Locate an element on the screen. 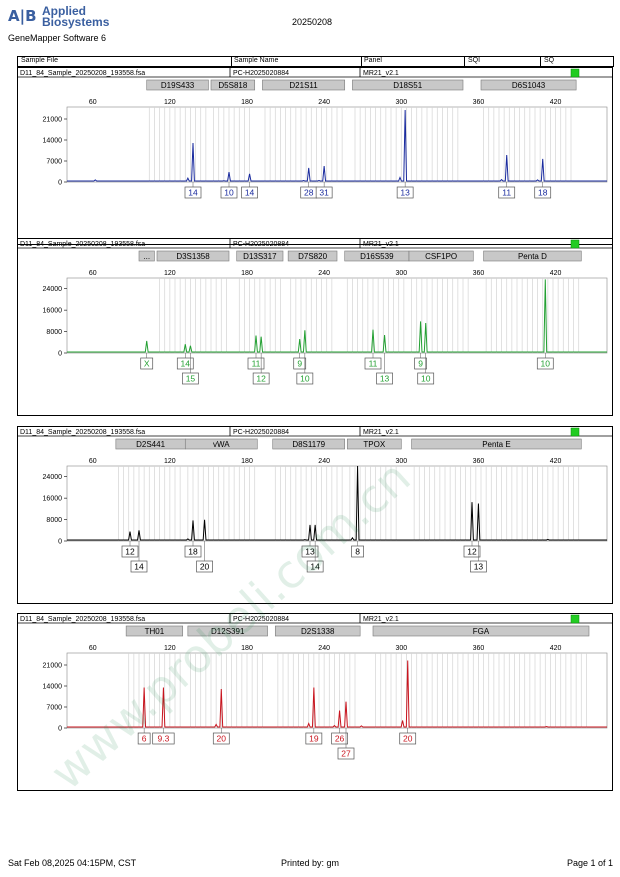 Image resolution: width=620 pixels, height=877 pixels. allele-call-label: 19 is located at coordinates (314, 736).